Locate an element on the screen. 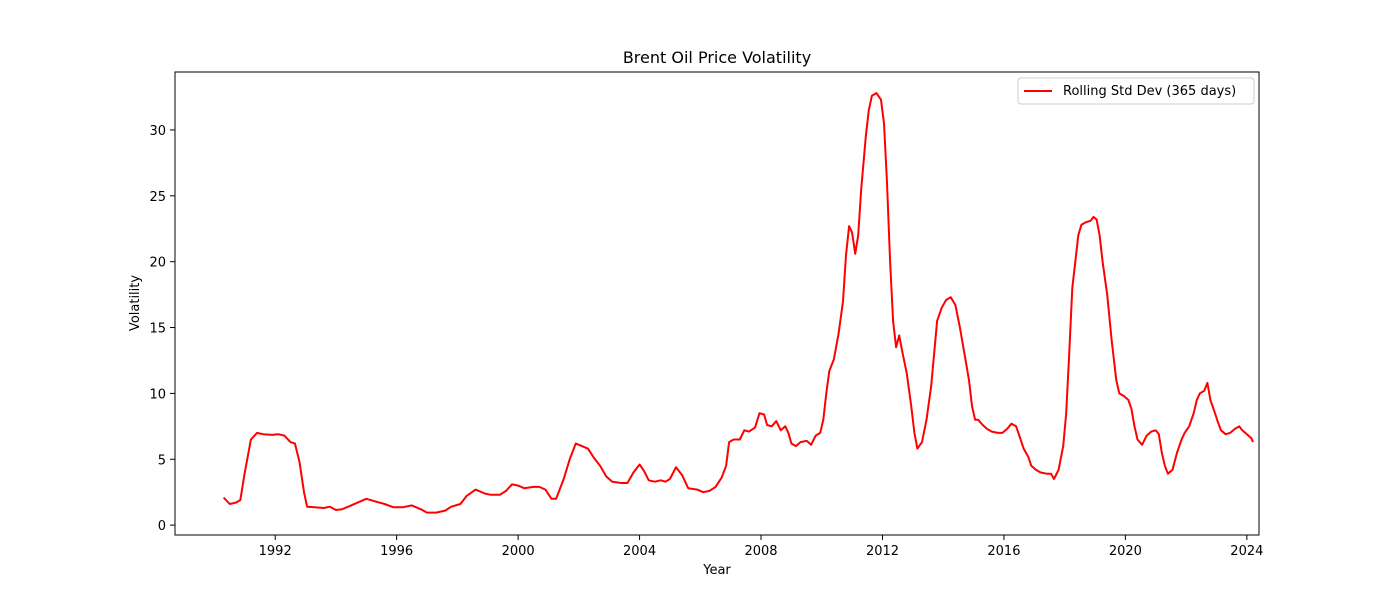 Image resolution: width=1400 pixels, height=600 pixels. legend-label: Rolling Std Dev (365 days) is located at coordinates (1149, 91).